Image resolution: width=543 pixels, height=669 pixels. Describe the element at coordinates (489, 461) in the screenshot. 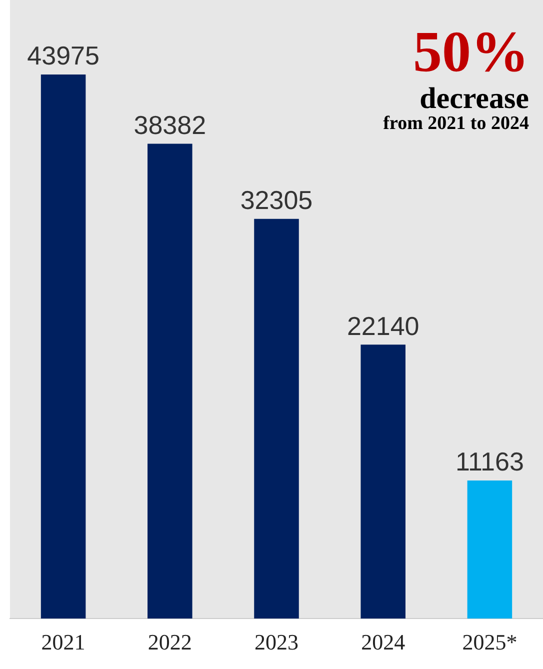

I see `data-label: 11163` at that location.